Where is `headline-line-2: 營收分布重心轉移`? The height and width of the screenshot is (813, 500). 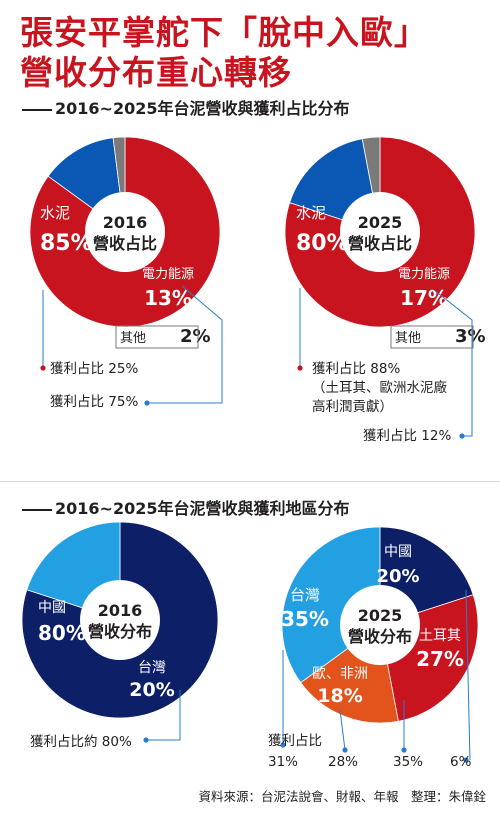
headline-line-2: 營收分布重心轉移 is located at coordinates (156, 72).